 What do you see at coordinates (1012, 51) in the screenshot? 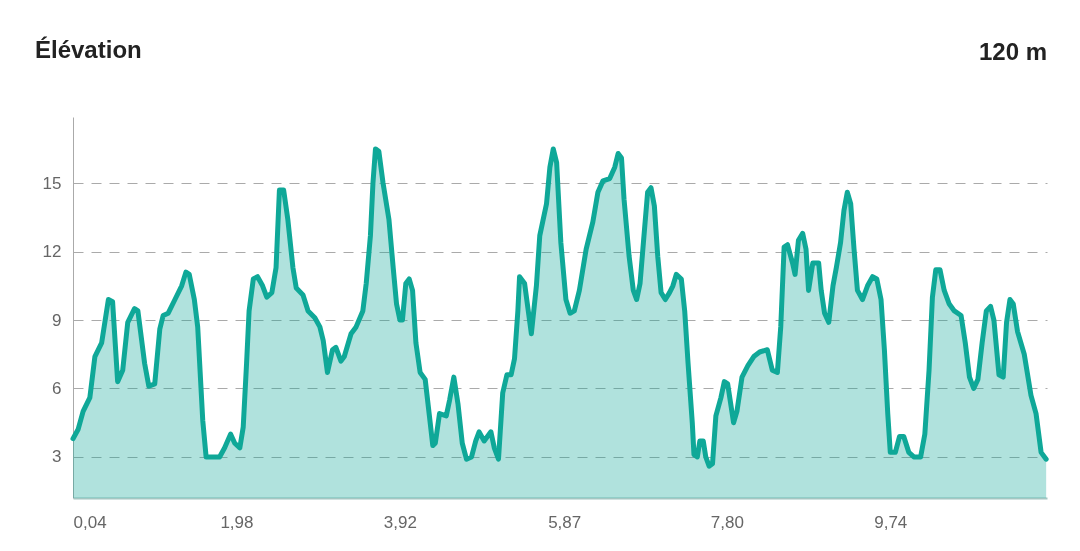
I see `text: 120 m` at bounding box center [1012, 51].